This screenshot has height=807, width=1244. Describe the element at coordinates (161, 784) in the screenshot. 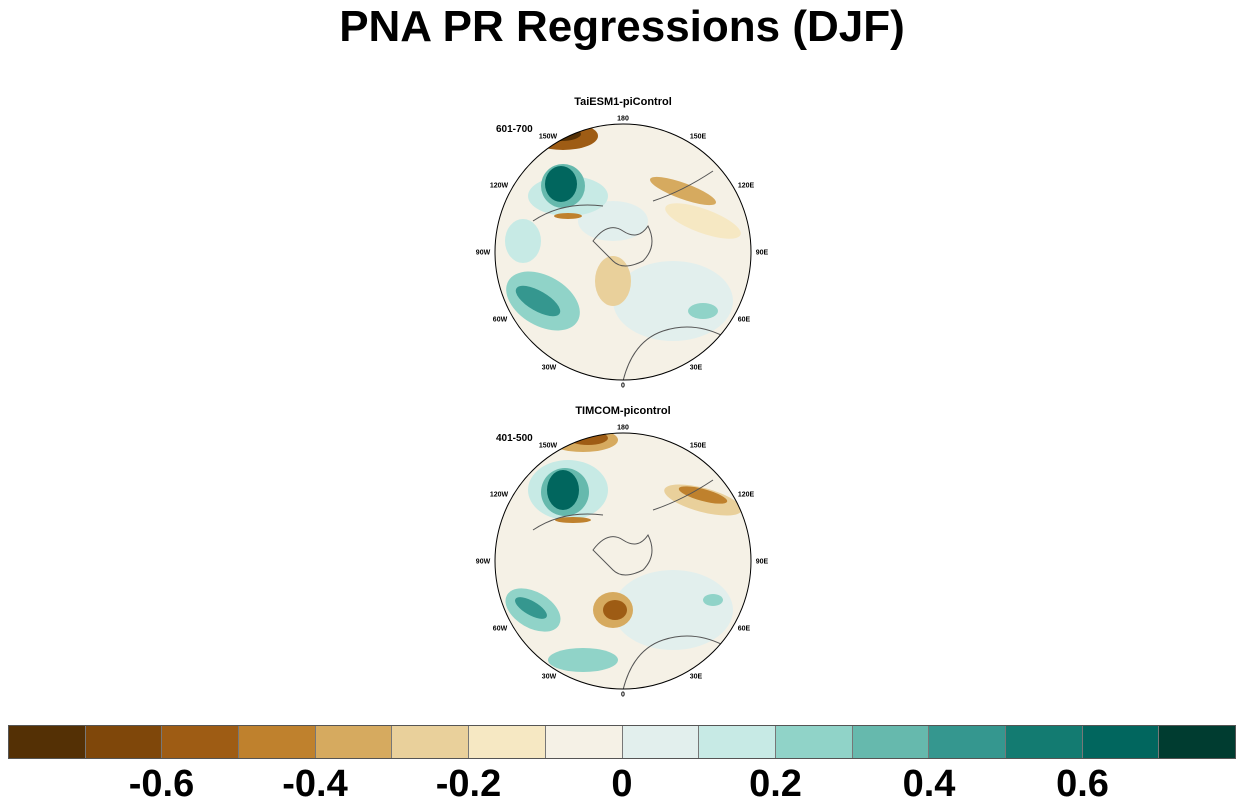

I see `colorbar-tick-label: -0.6` at that location.